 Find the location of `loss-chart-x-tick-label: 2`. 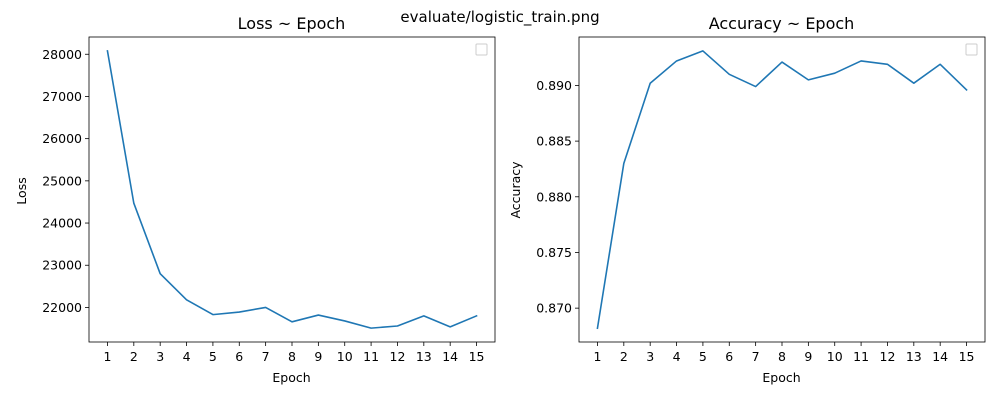

loss-chart-x-tick-label: 2 is located at coordinates (134, 356).